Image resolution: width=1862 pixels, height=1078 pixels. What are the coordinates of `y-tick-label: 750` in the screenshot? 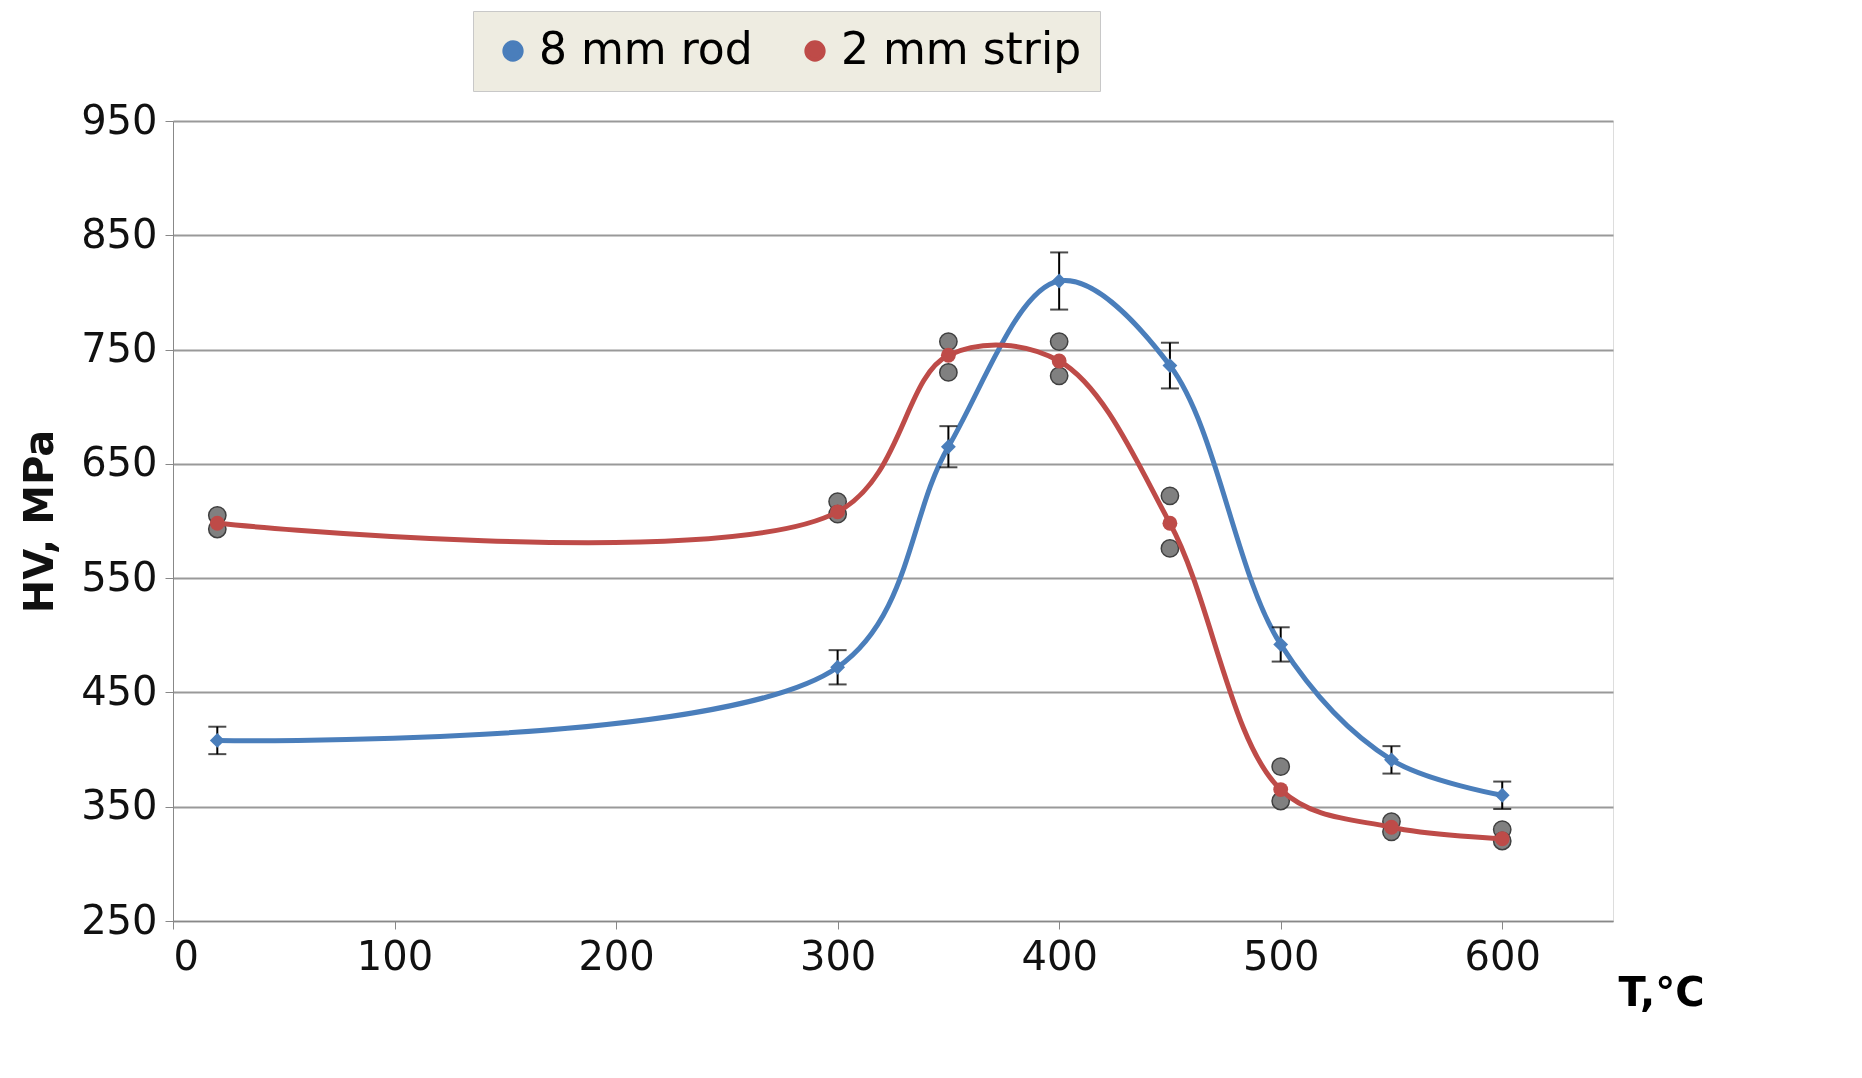 It's located at (119, 348).